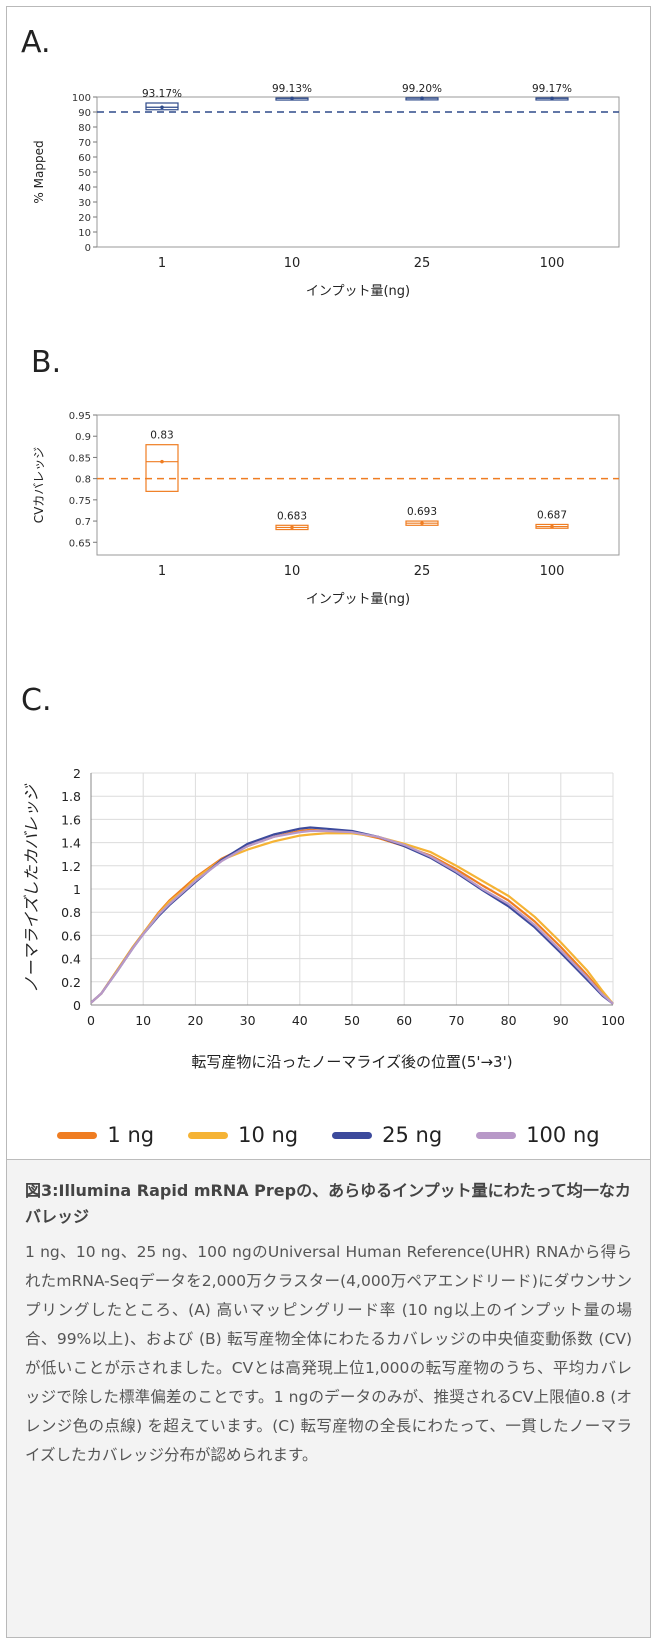  I want to click on legend-item-100ng: 100 ng, so click(538, 1135).